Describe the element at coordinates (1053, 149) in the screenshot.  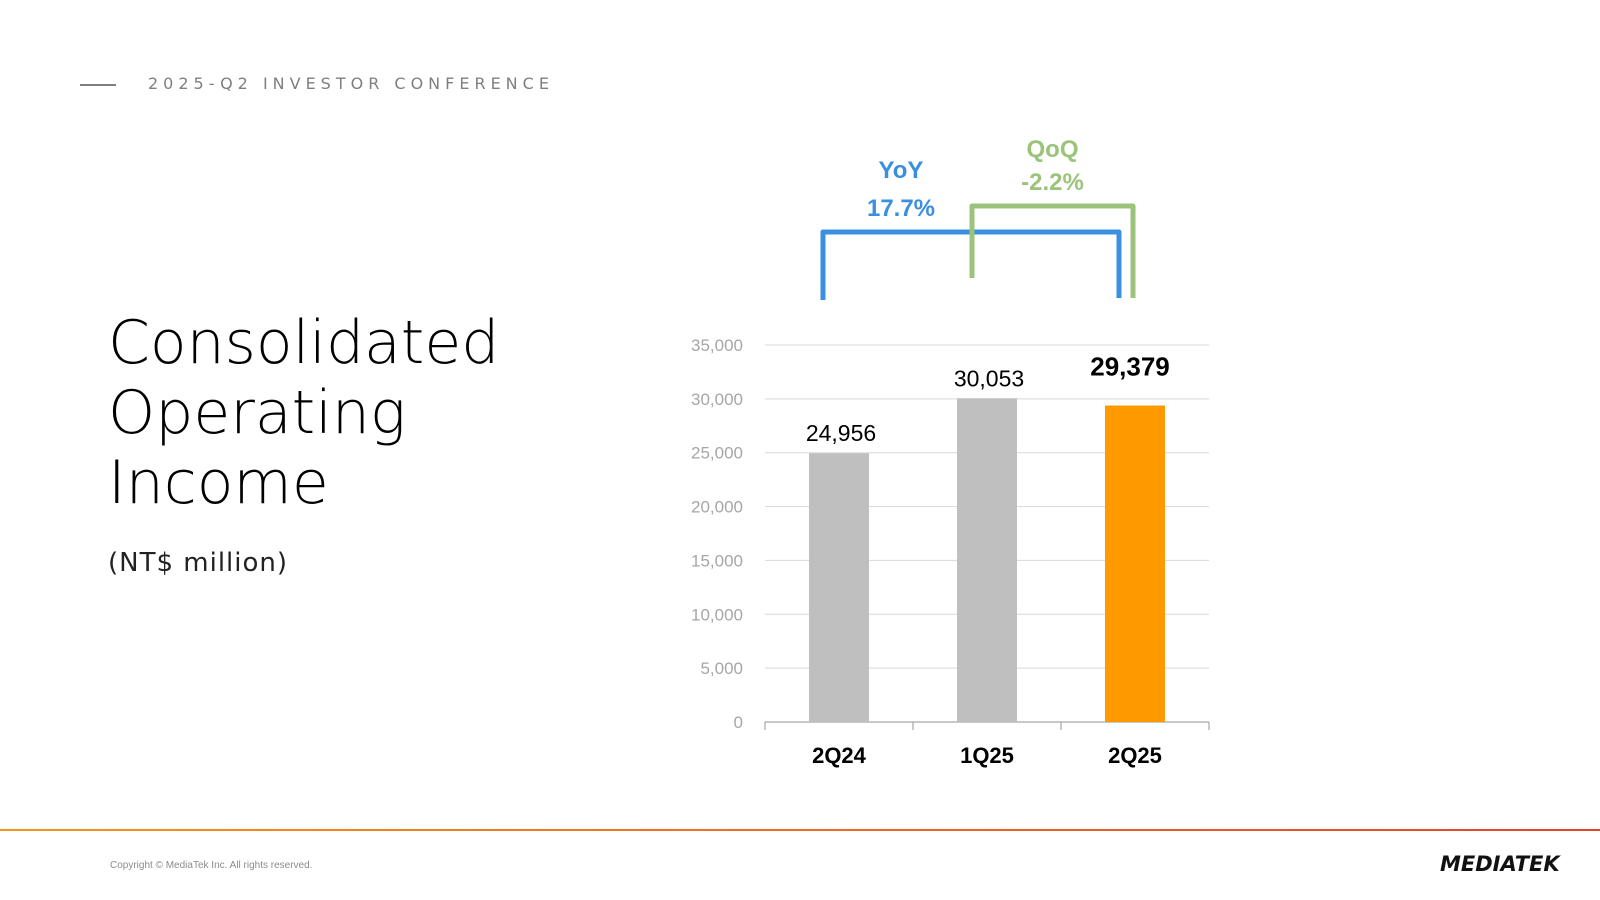
I see `qoq-label: QoQ` at that location.